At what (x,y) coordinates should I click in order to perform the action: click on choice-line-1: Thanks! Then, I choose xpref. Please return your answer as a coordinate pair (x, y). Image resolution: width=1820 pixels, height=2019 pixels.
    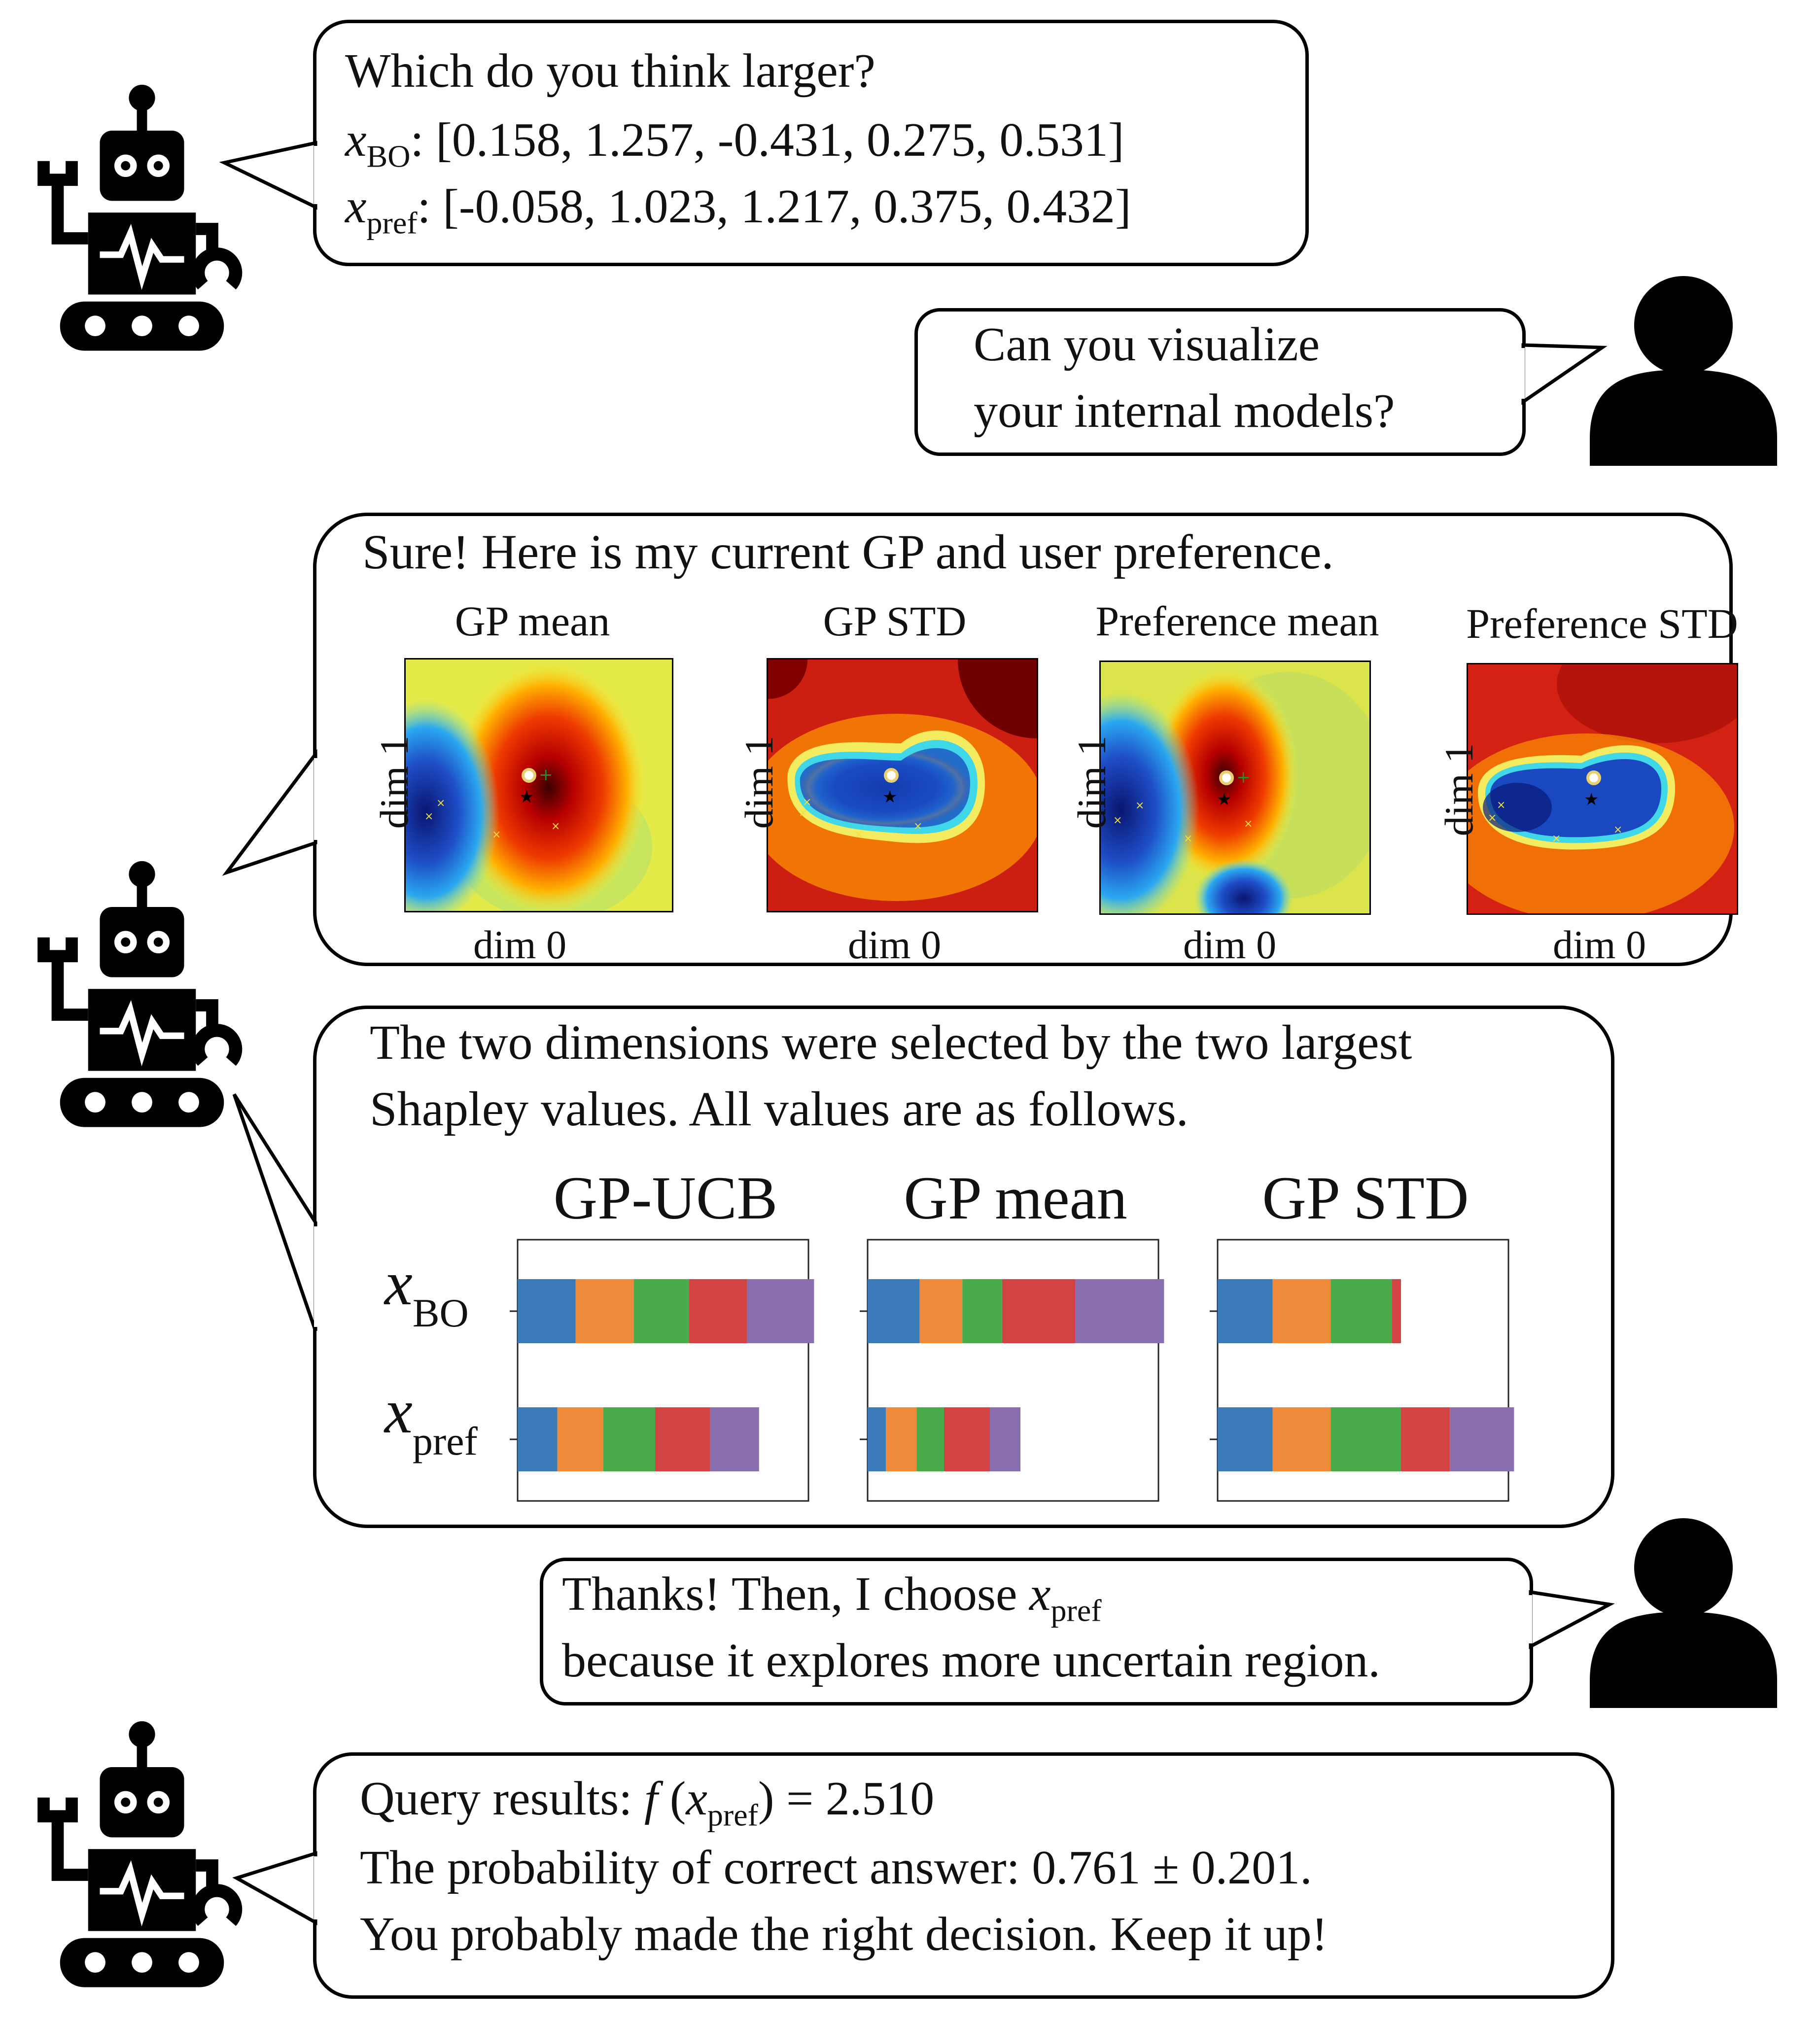
    Looking at the image, I should click on (832, 1597).